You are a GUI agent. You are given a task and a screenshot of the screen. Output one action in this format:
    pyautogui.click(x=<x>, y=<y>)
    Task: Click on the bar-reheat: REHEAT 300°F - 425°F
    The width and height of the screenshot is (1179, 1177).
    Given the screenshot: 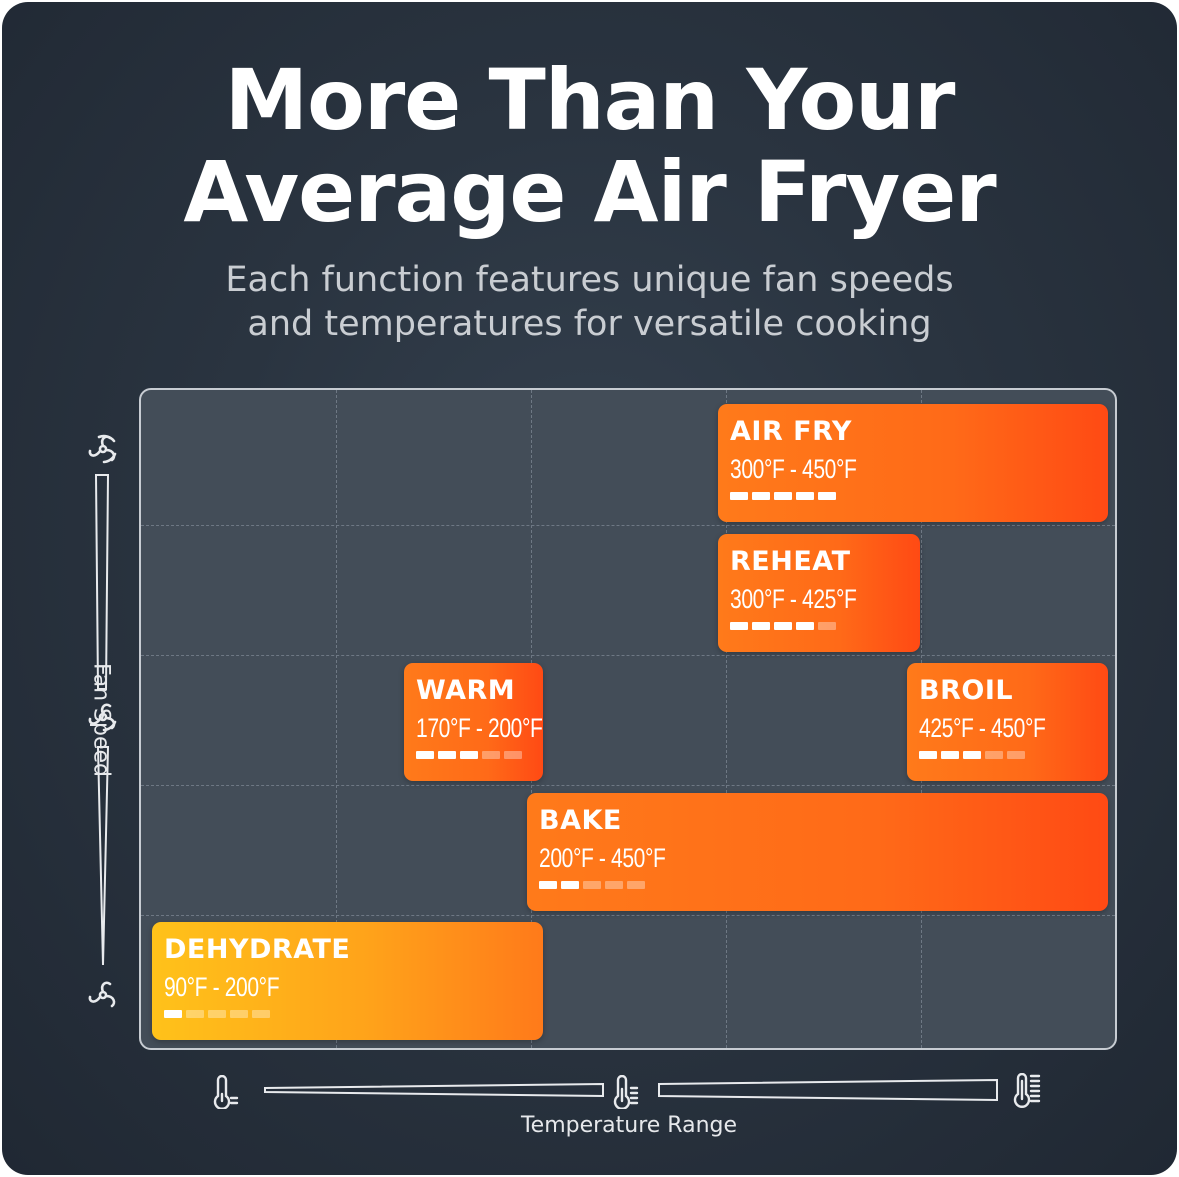 What is the action you would take?
    pyautogui.click(x=819, y=593)
    